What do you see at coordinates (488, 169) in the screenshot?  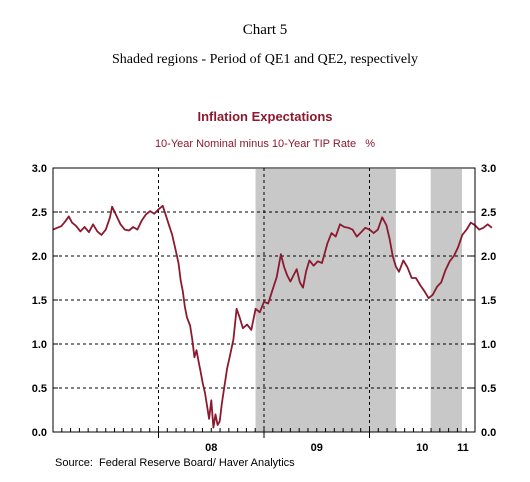 I see `y-tick-label-right: 3.0` at bounding box center [488, 169].